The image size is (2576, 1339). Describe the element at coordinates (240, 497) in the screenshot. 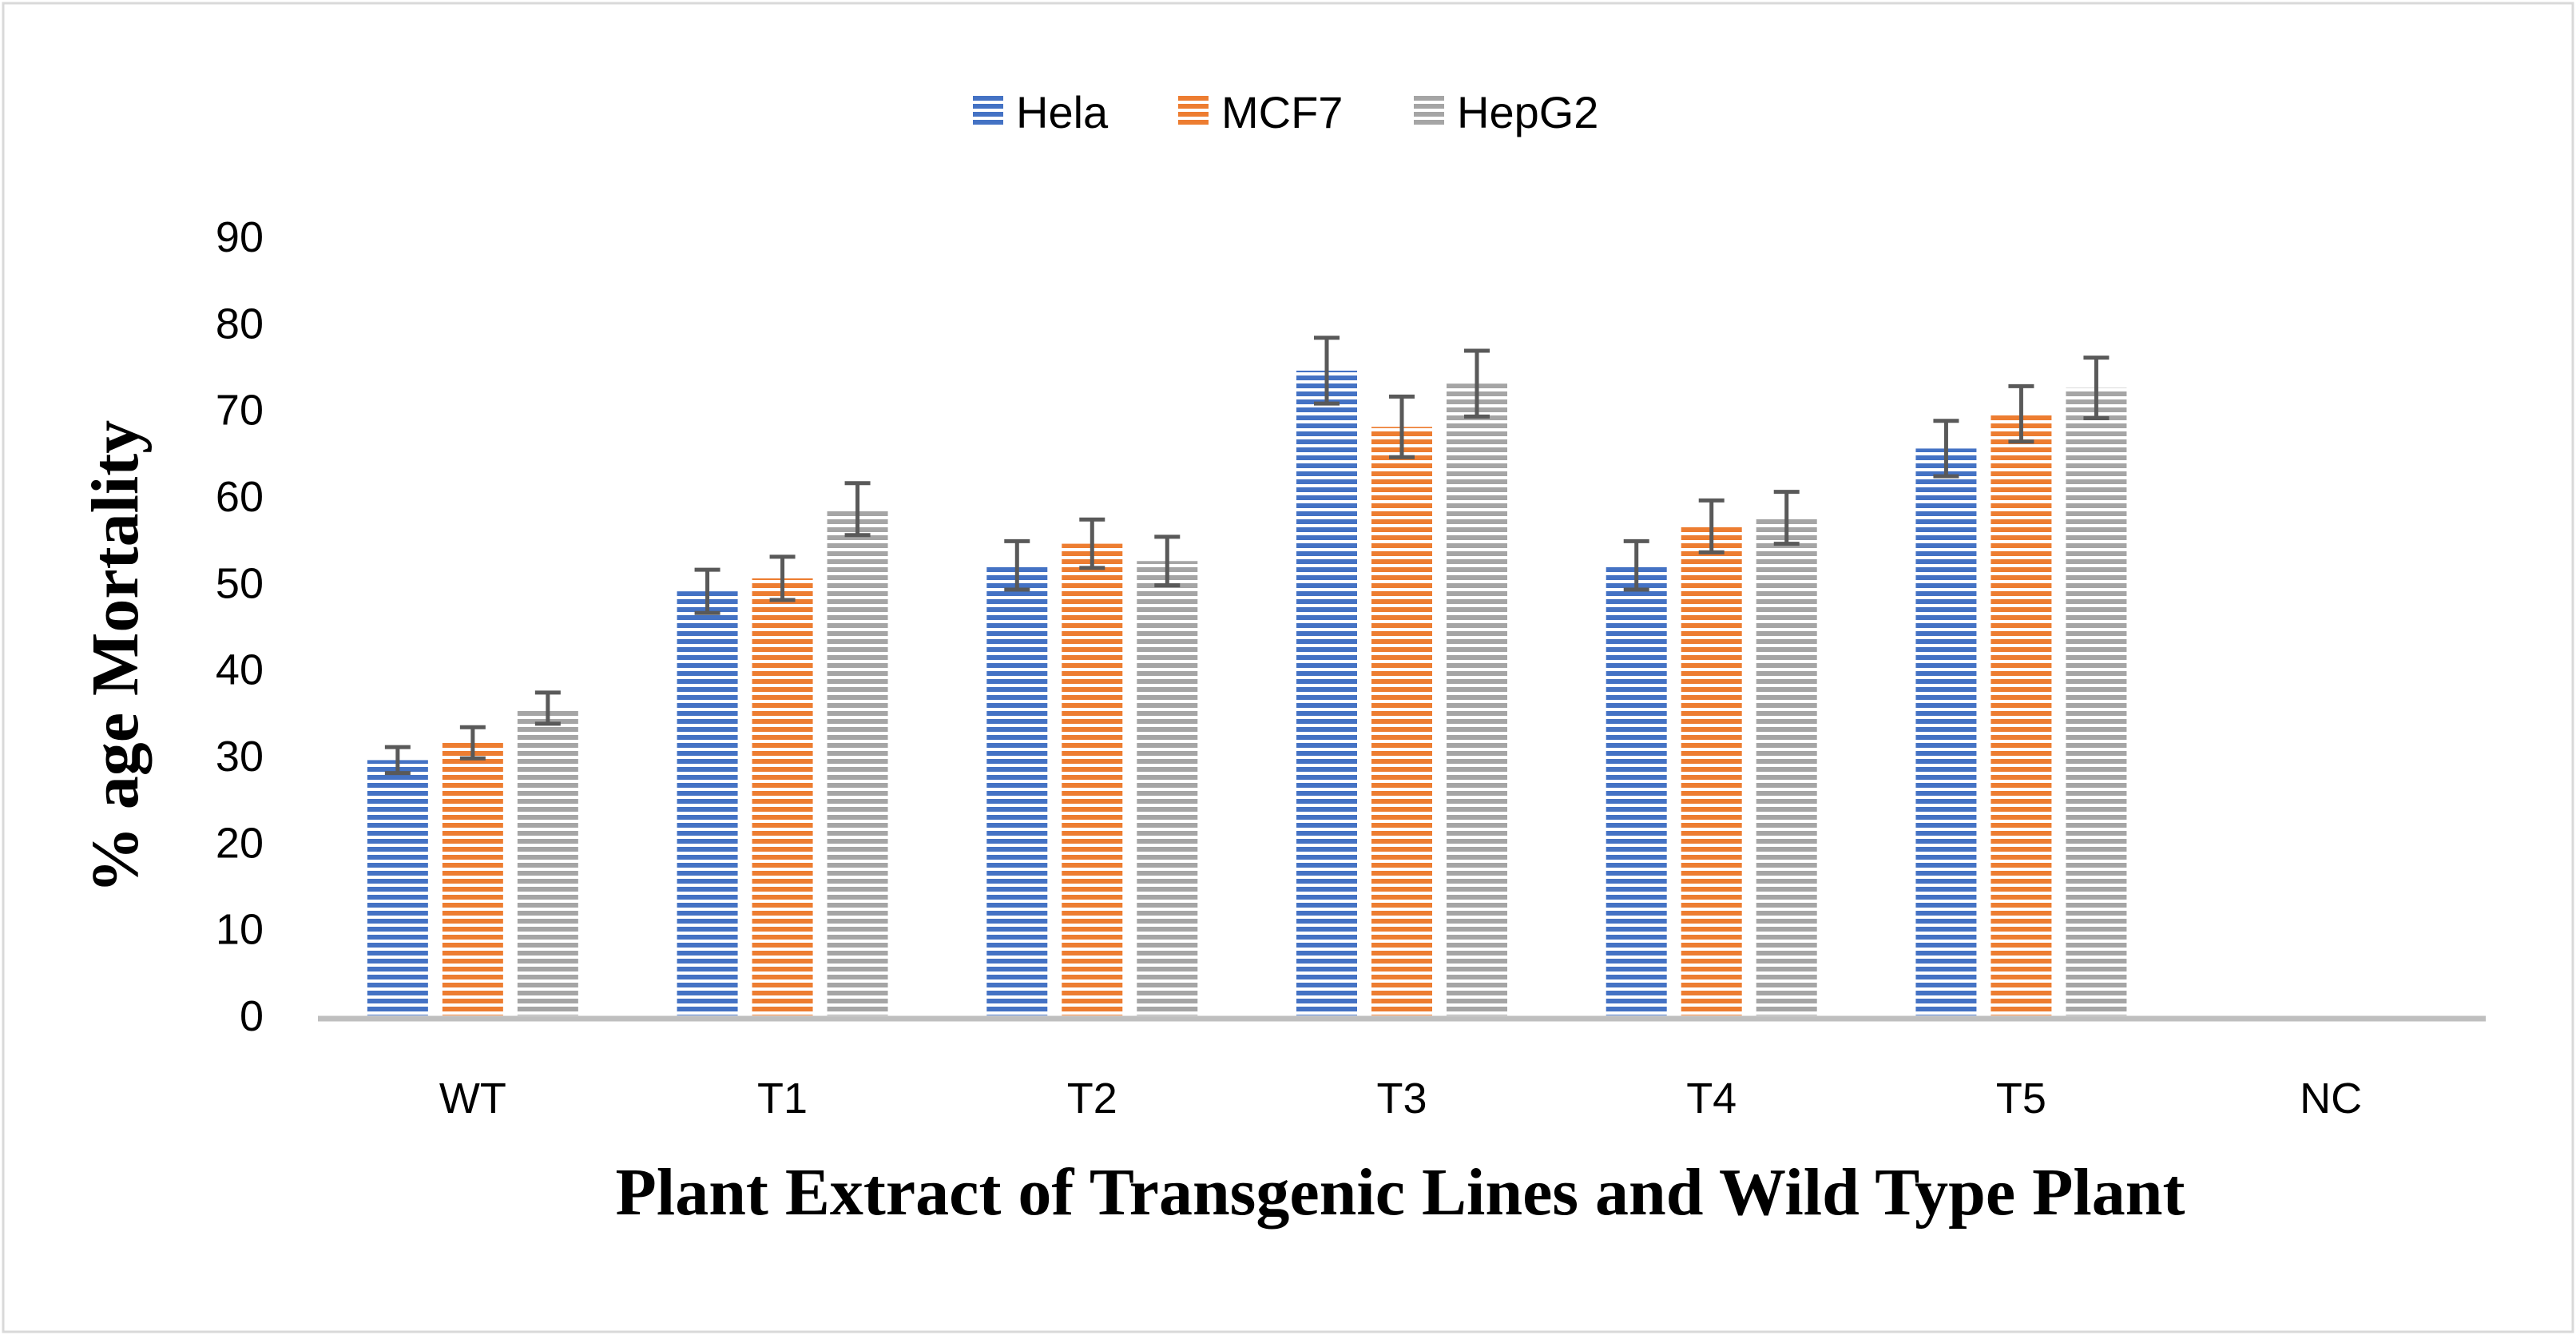

I see `y-tick-label: 60` at that location.